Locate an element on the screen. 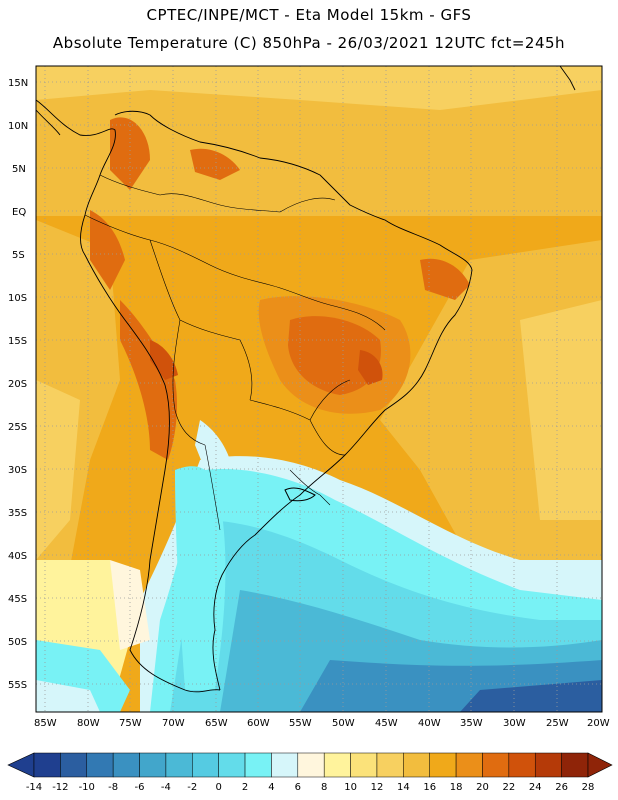 Image resolution: width=618 pixels, height=800 pixels. colorbar-tick-label: 18 is located at coordinates (456, 787).